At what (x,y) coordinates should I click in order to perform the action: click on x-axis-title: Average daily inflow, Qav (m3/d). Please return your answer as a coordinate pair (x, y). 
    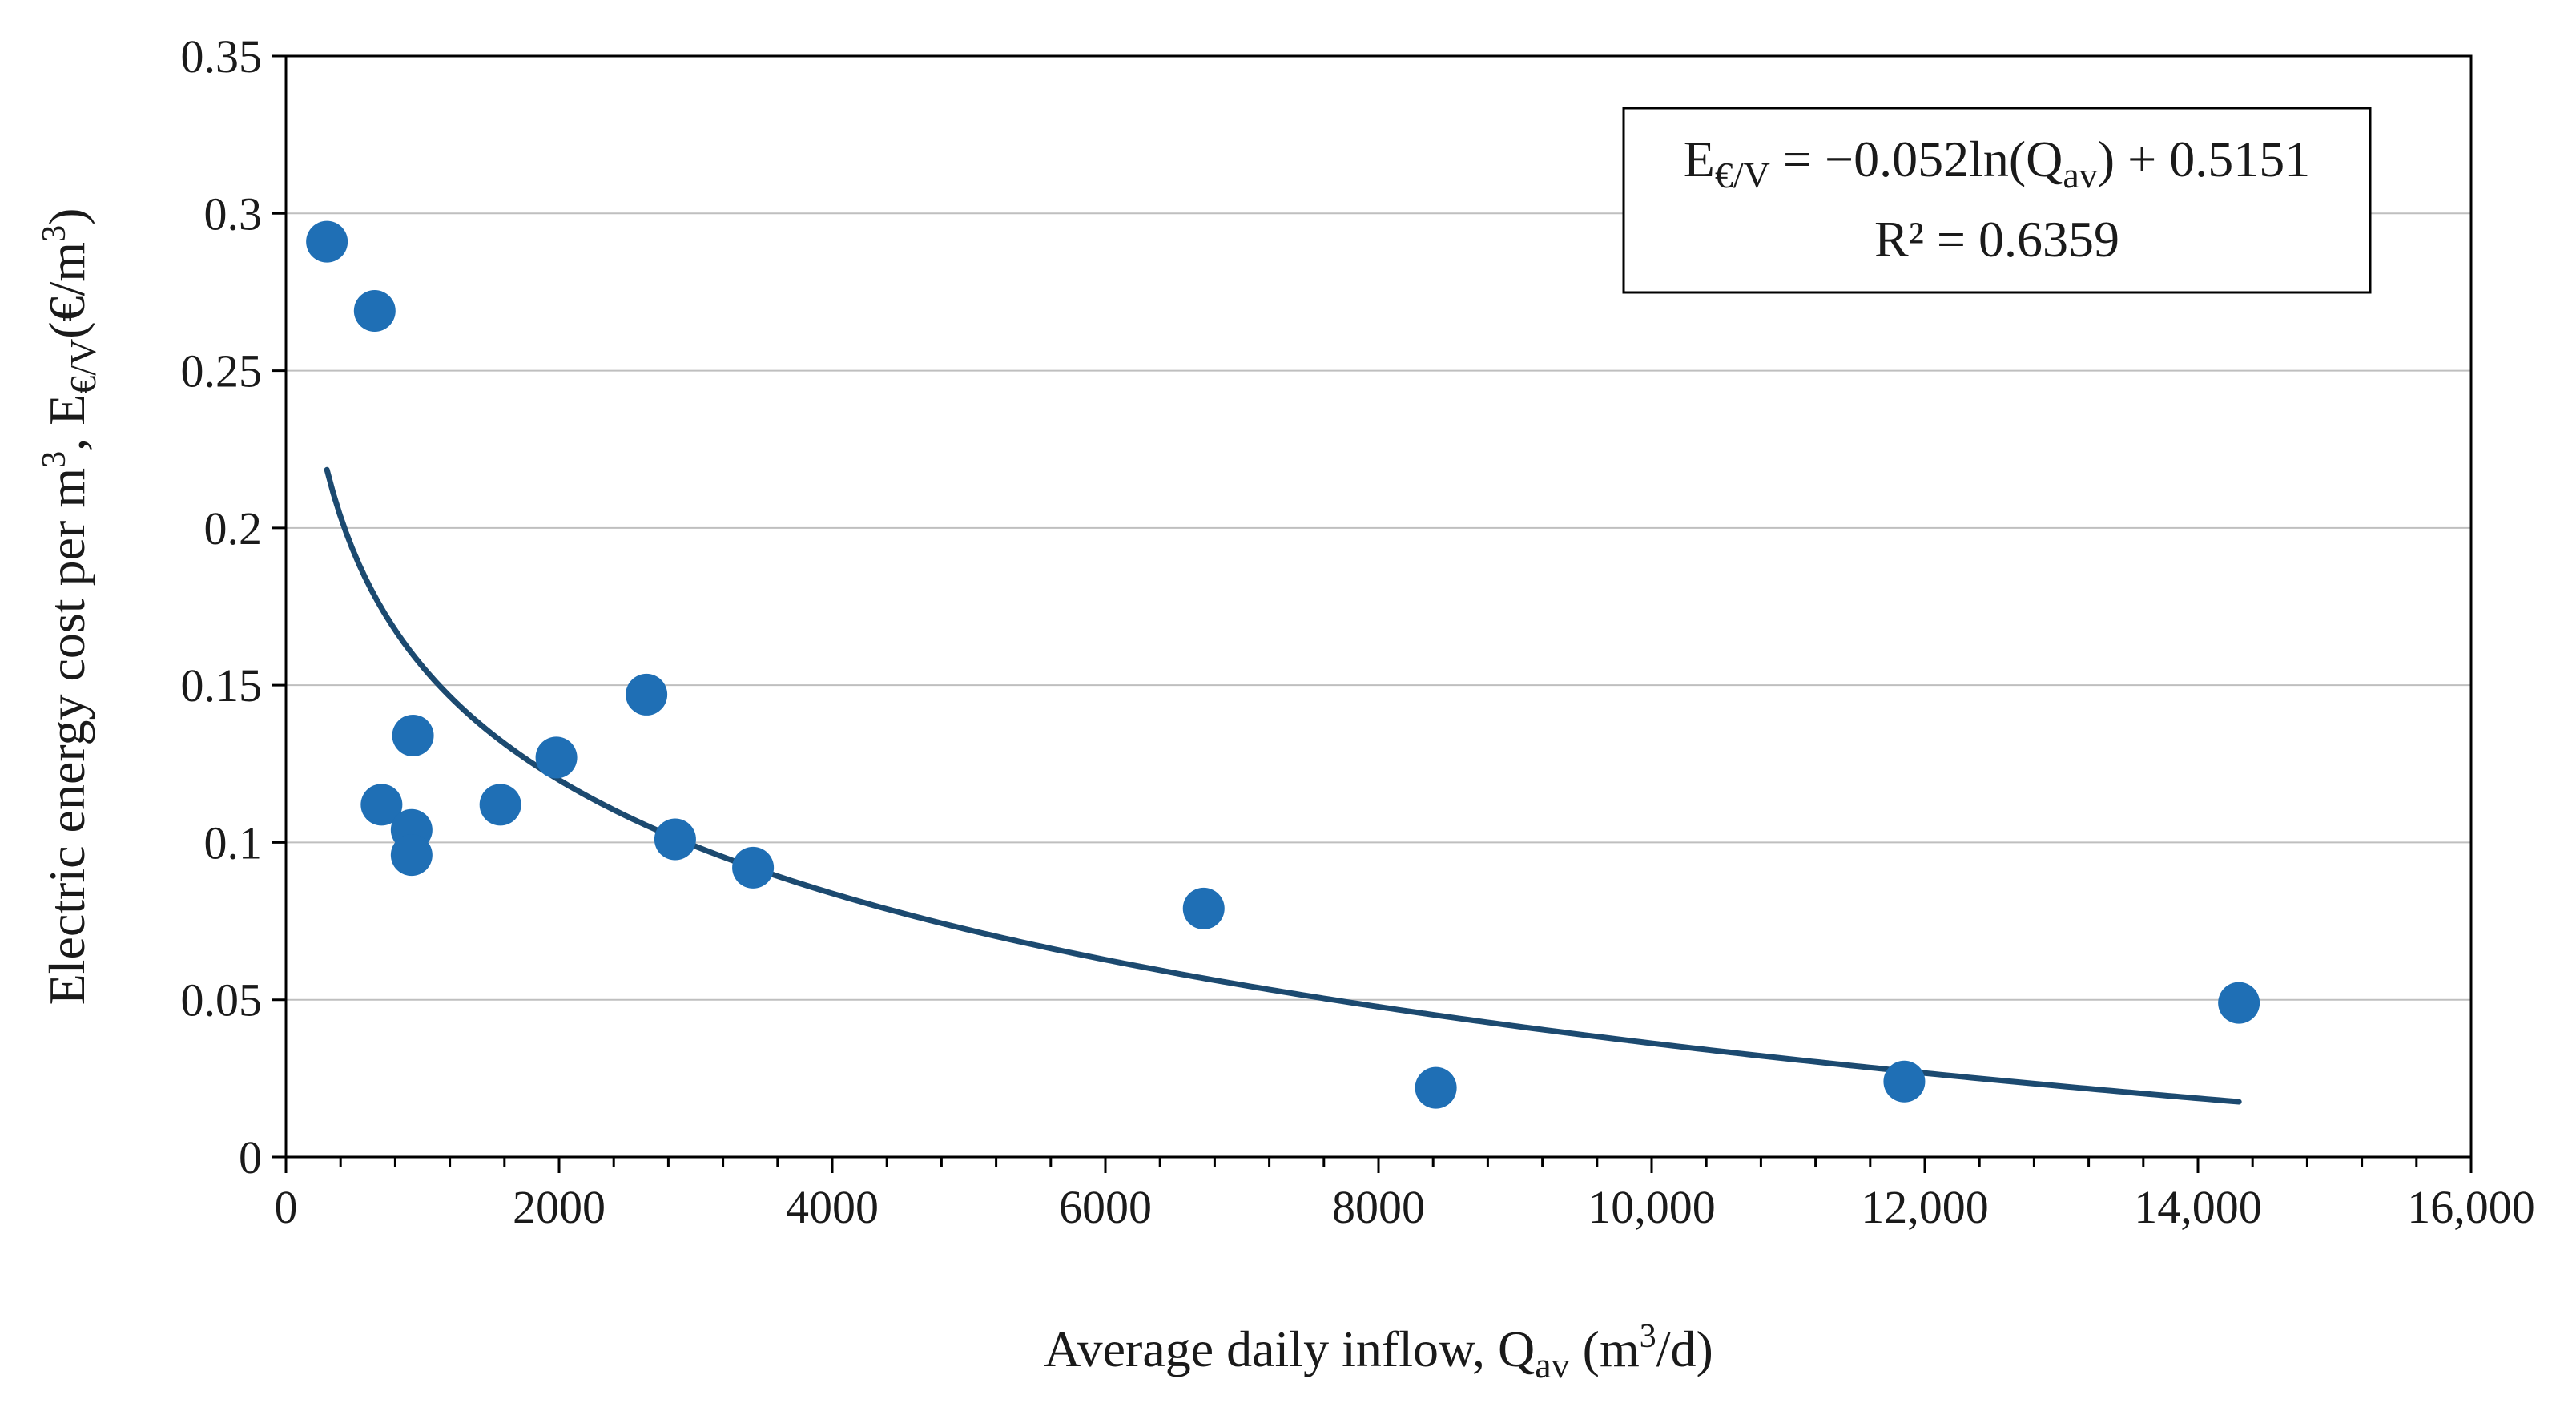
    Looking at the image, I should click on (1378, 1351).